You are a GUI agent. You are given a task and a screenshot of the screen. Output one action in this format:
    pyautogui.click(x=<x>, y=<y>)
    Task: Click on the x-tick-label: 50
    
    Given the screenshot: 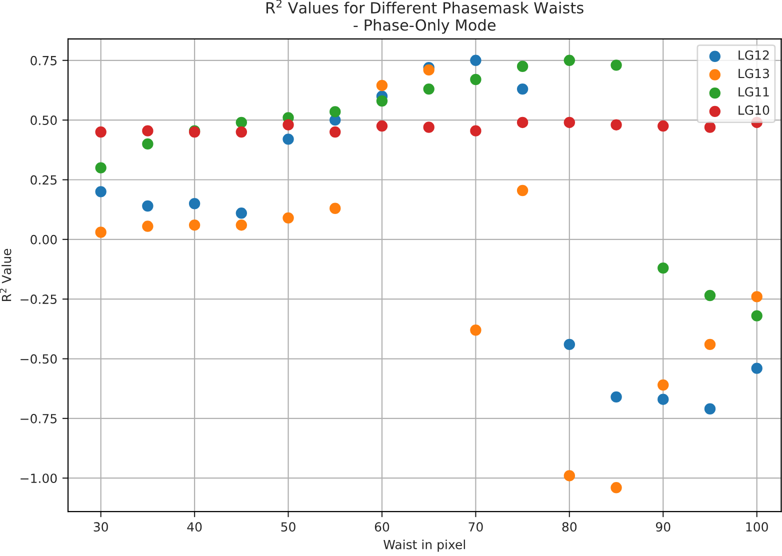 What is the action you would take?
    pyautogui.click(x=288, y=527)
    